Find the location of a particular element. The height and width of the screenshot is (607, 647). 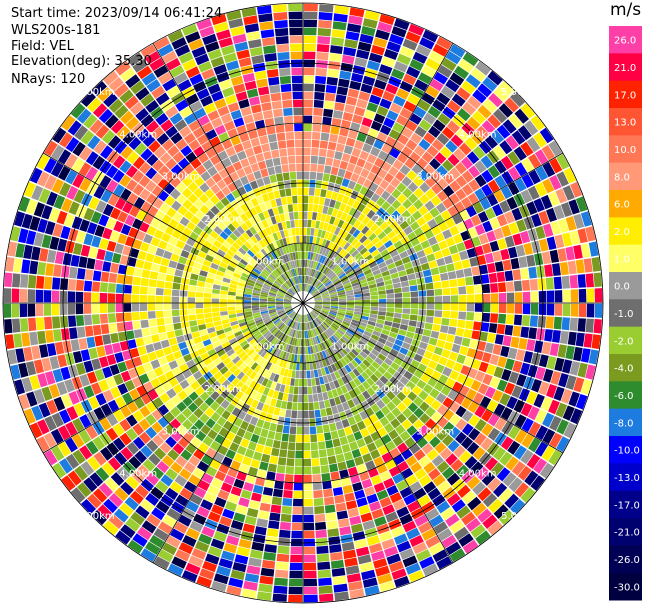

colorbar-swatch is located at coordinates (625, 450).